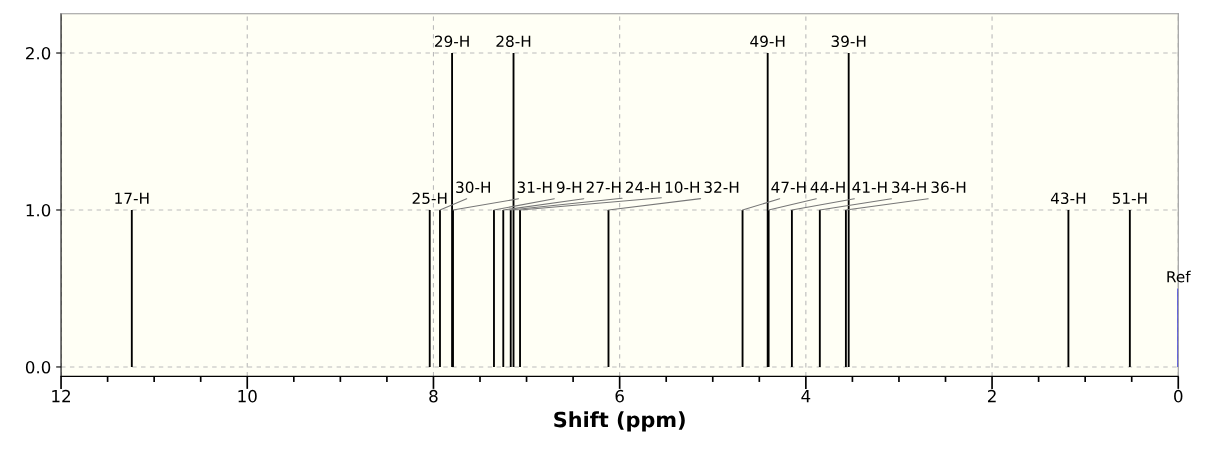  What do you see at coordinates (869, 187) in the screenshot?
I see `annotation: 41-H` at bounding box center [869, 187].